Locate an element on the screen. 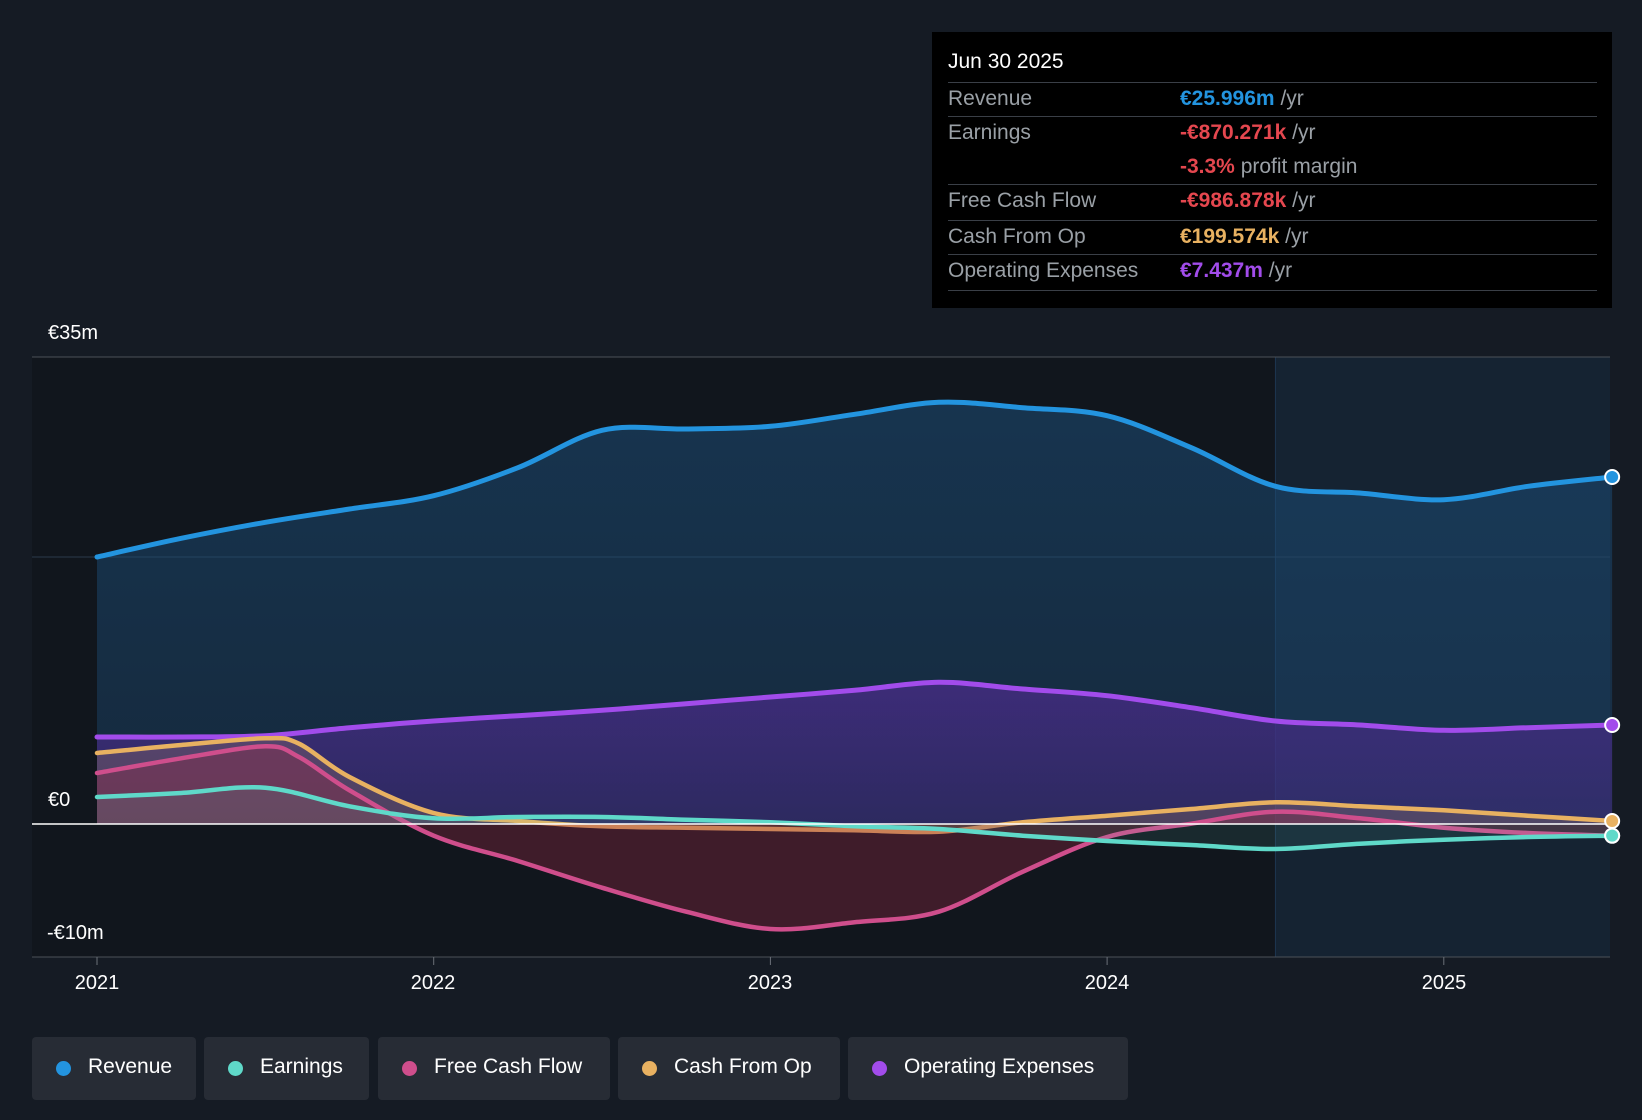 The image size is (1642, 1120). tooltip-profit-margin: -3.3% profit margin is located at coordinates (1269, 166).